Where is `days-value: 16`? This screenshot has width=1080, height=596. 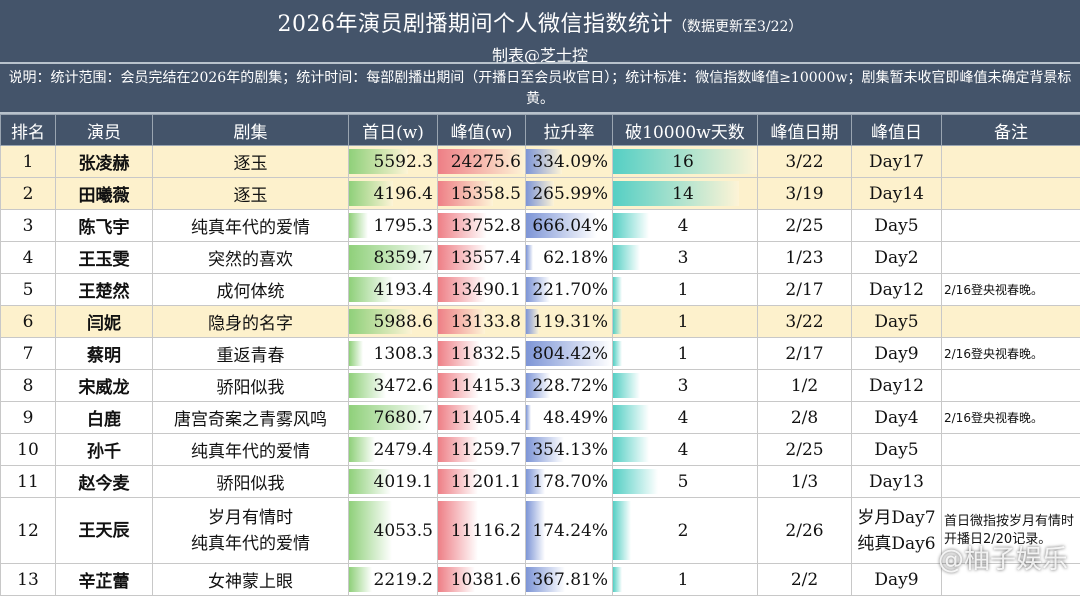
days-value: 16 is located at coordinates (683, 162).